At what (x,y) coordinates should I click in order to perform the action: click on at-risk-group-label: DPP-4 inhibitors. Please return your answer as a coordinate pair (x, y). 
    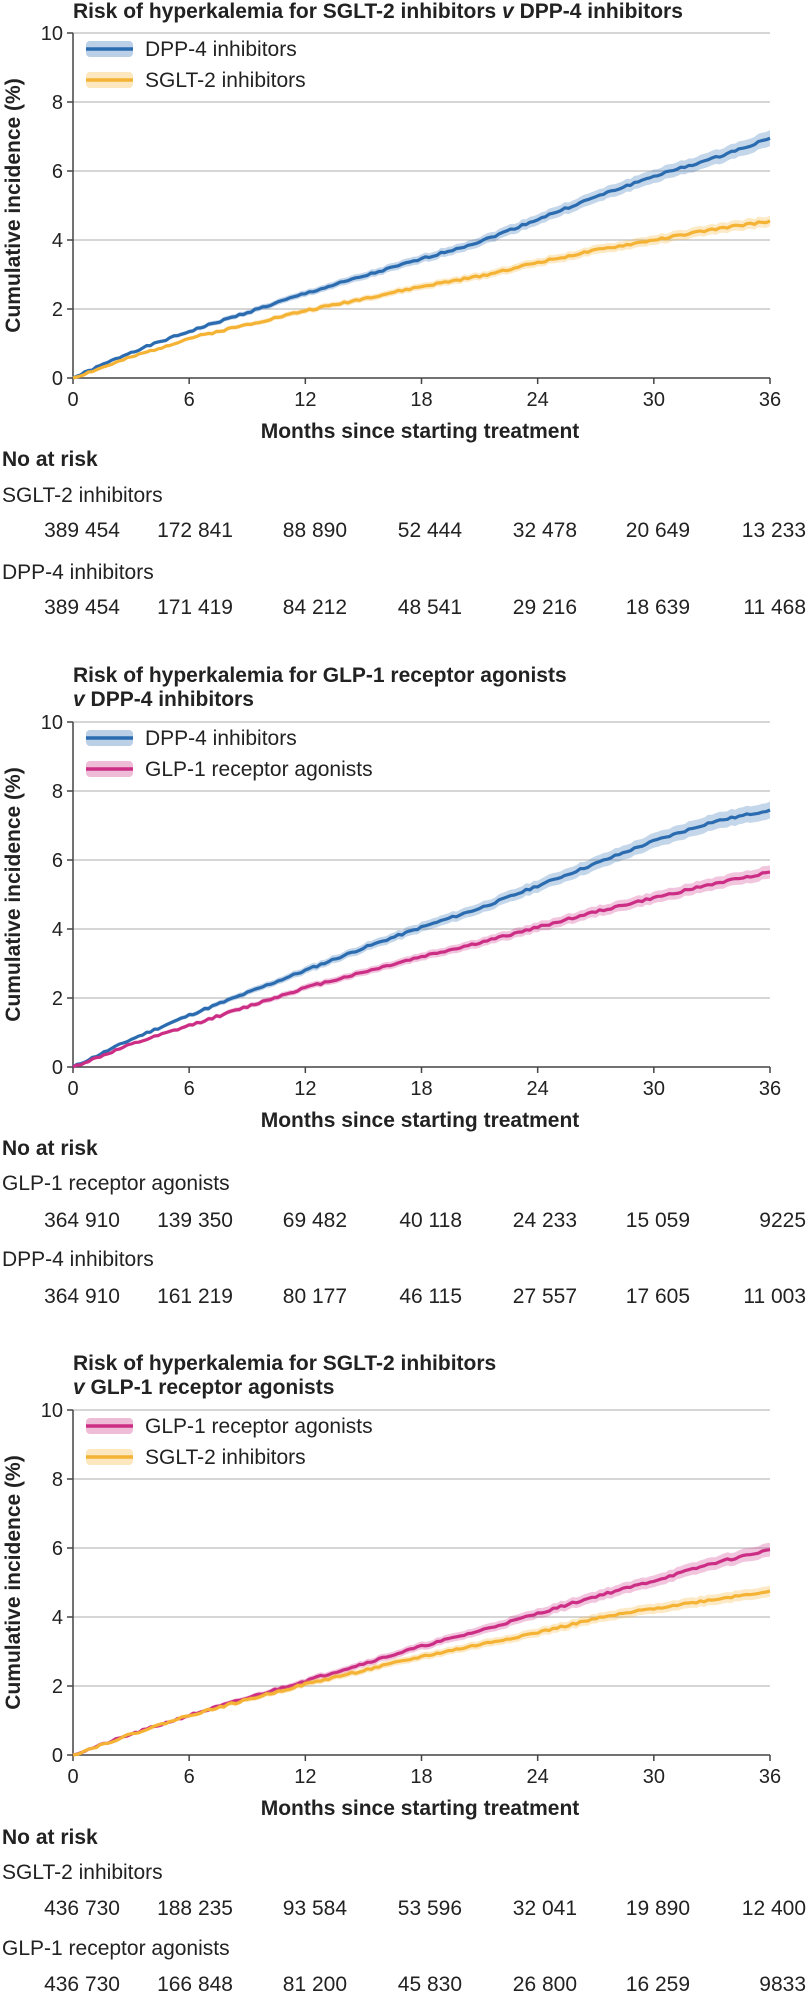
    Looking at the image, I should click on (78, 1259).